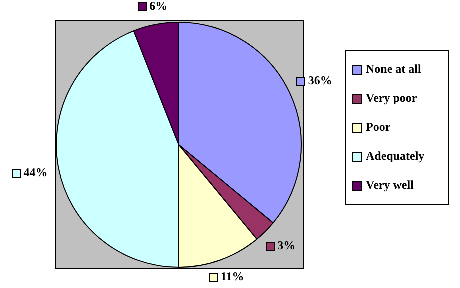 This screenshot has height=288, width=460. Describe the element at coordinates (320, 80) in the screenshot. I see `data-label: 36%` at that location.